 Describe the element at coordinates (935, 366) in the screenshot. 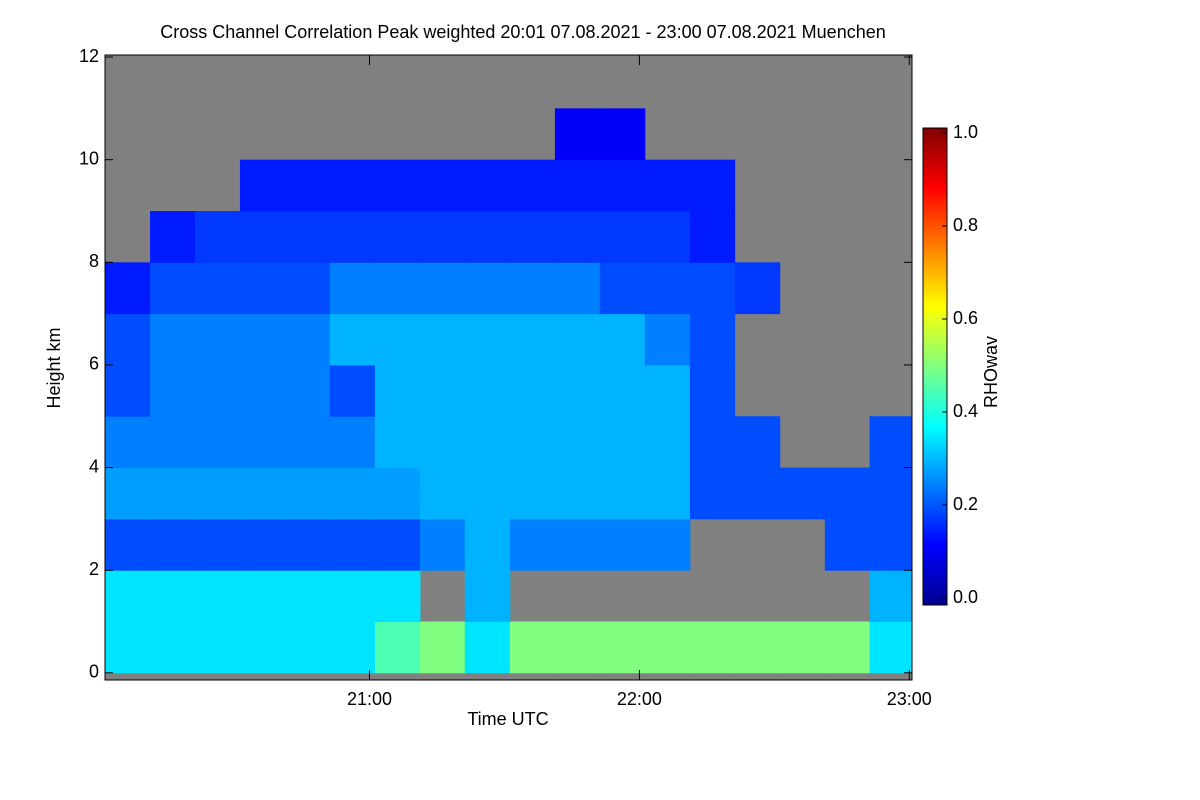

I see `colorbar` at that location.